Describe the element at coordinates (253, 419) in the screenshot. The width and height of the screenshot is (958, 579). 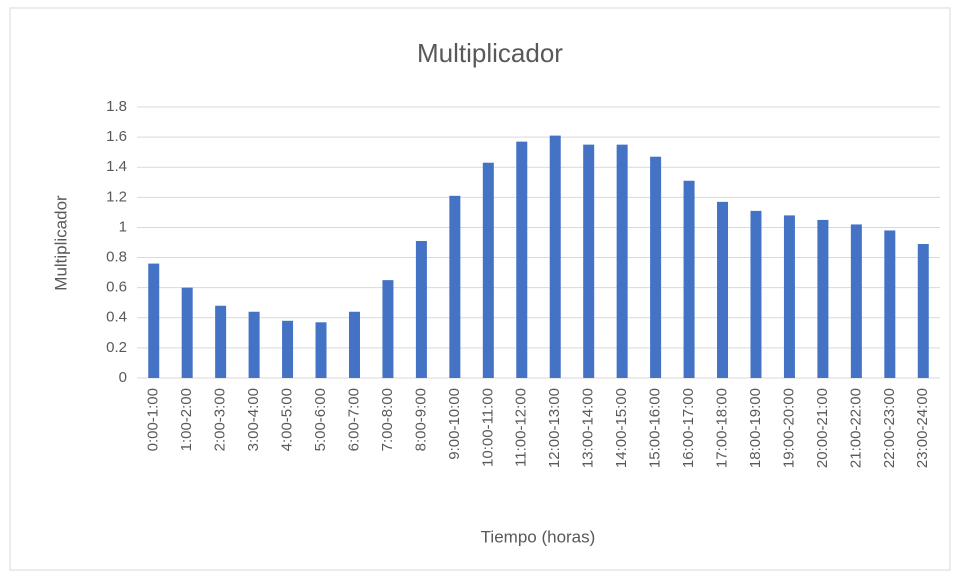
I see `x-tick-label: 3:00-4:00` at that location.